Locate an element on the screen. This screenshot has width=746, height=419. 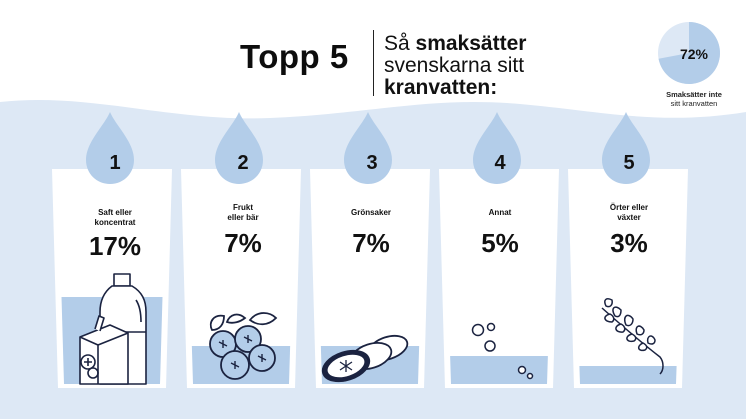
item-label-5: Örter eller växter is located at coordinates (629, 213).